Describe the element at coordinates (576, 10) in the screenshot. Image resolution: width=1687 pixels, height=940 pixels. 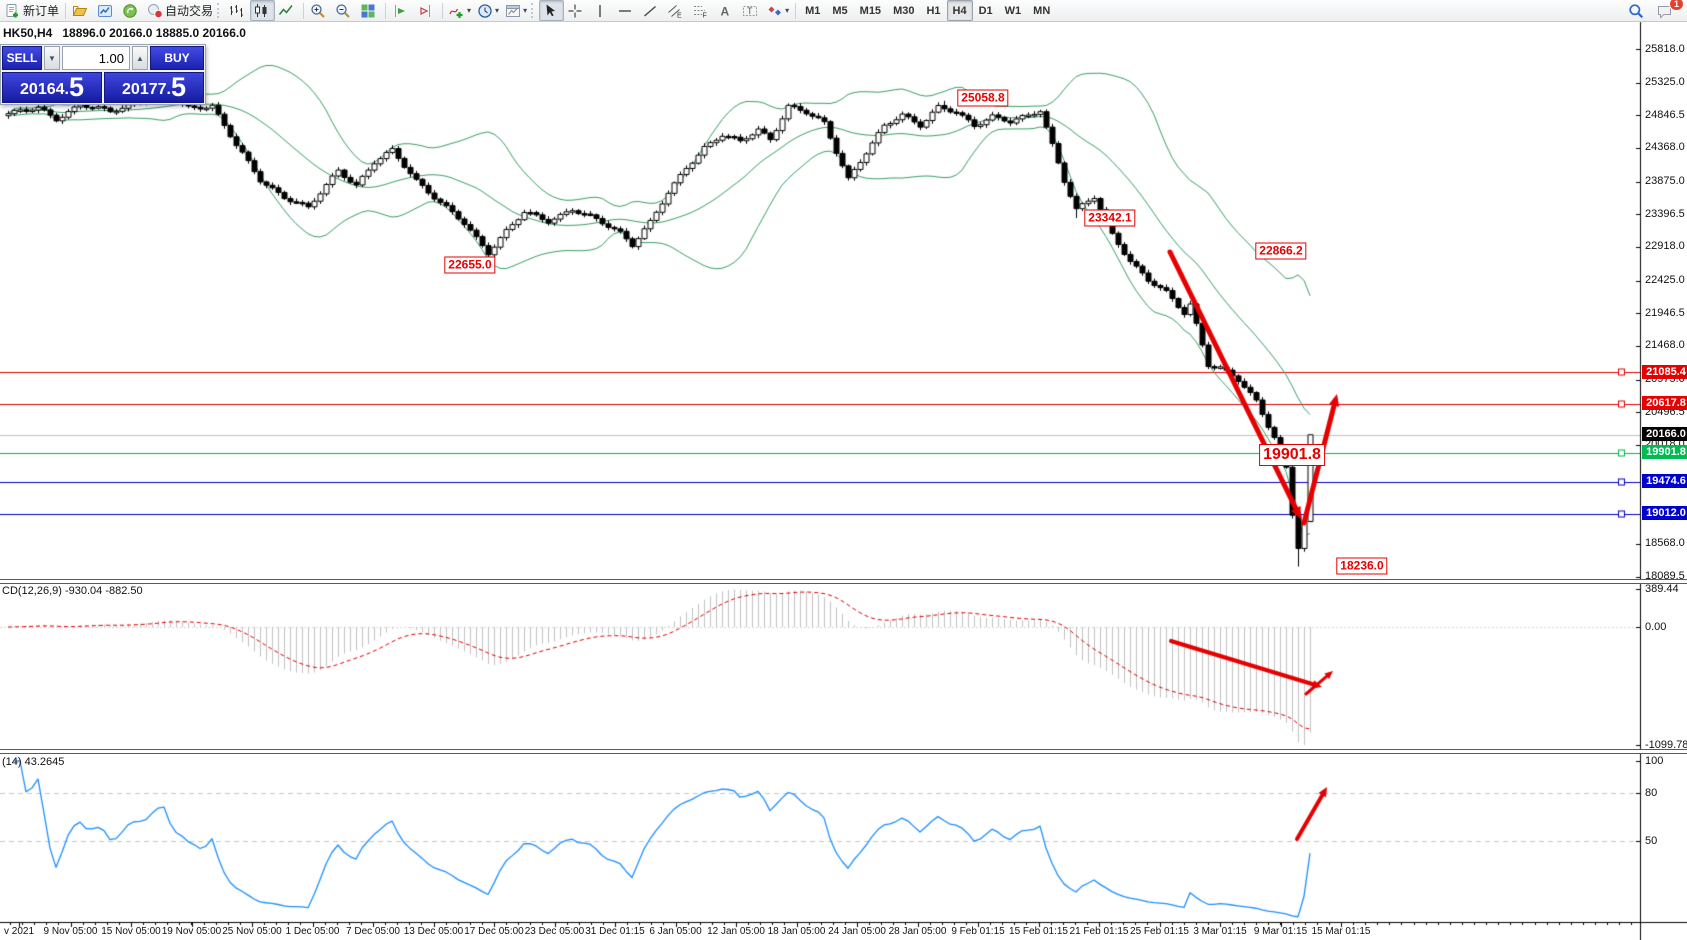
I see `crosshair-button` at that location.